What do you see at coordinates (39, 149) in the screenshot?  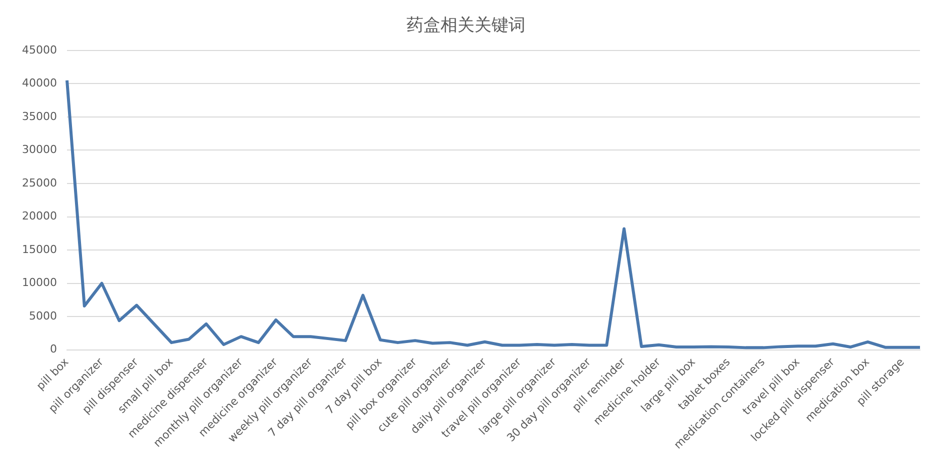 I see `y-tick-label: 30000` at bounding box center [39, 149].